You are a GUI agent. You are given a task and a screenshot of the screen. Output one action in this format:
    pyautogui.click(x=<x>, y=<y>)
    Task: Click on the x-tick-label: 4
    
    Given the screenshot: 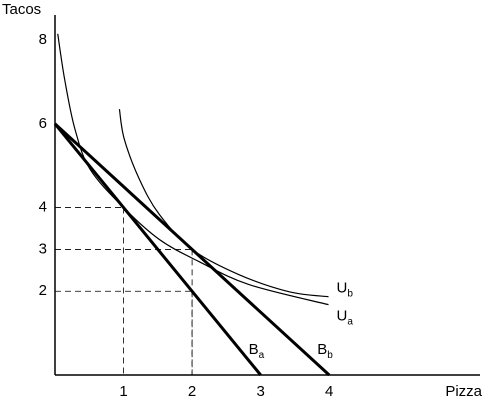 What is the action you would take?
    pyautogui.click(x=329, y=391)
    